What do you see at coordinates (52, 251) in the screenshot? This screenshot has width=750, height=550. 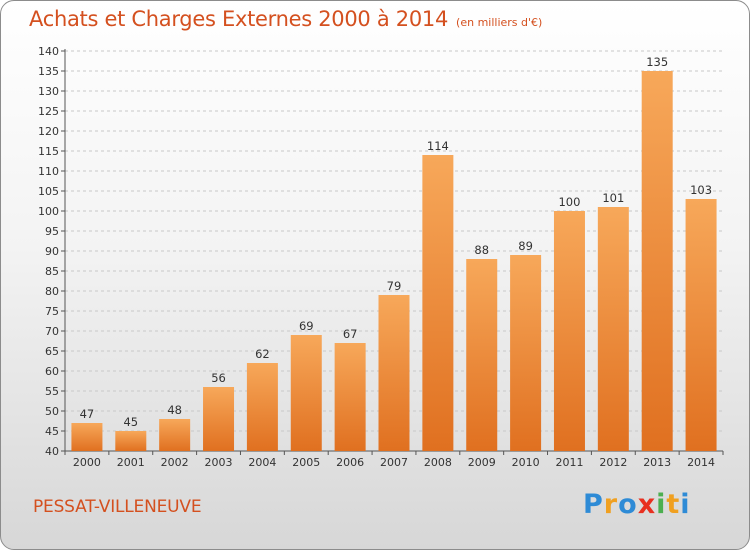 I see `y-tick-label: 90` at bounding box center [52, 251].